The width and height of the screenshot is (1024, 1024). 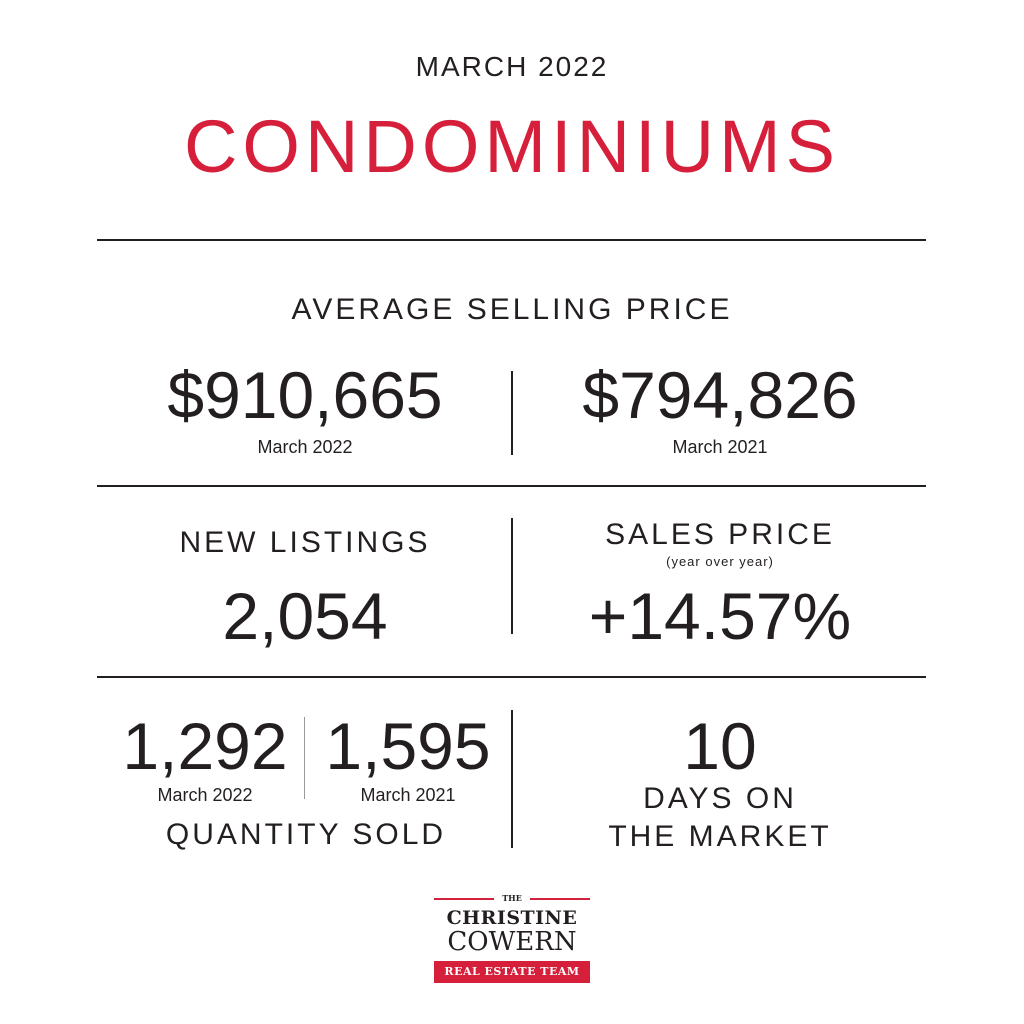 What do you see at coordinates (720, 616) in the screenshot?
I see `sales-price-value: +14.57%` at bounding box center [720, 616].